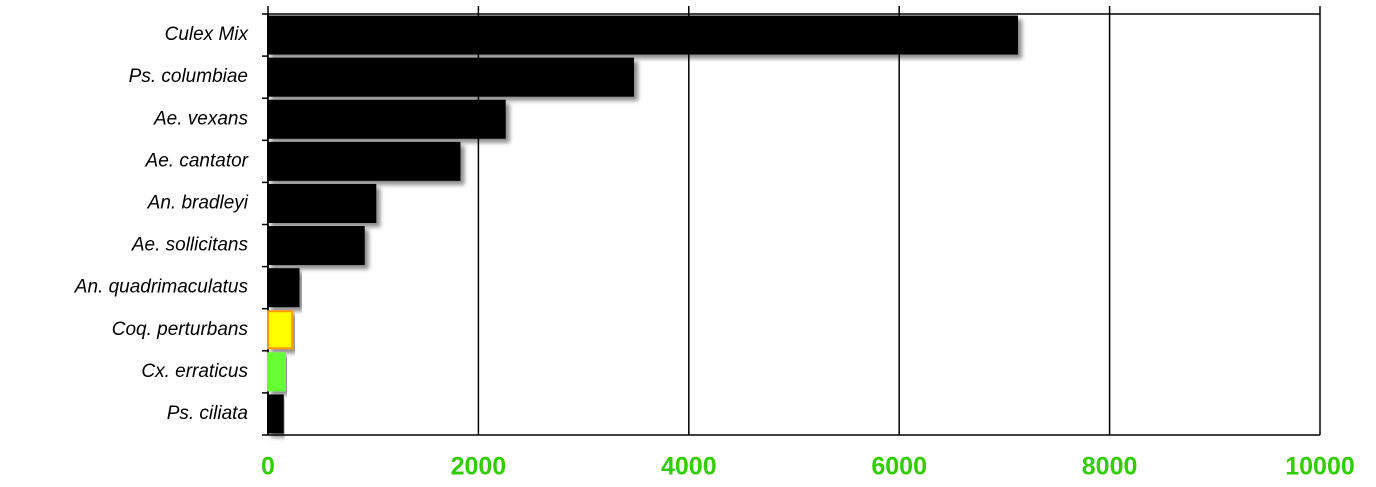 The width and height of the screenshot is (1376, 487). I want to click on x-tick-label: 4000, so click(689, 467).